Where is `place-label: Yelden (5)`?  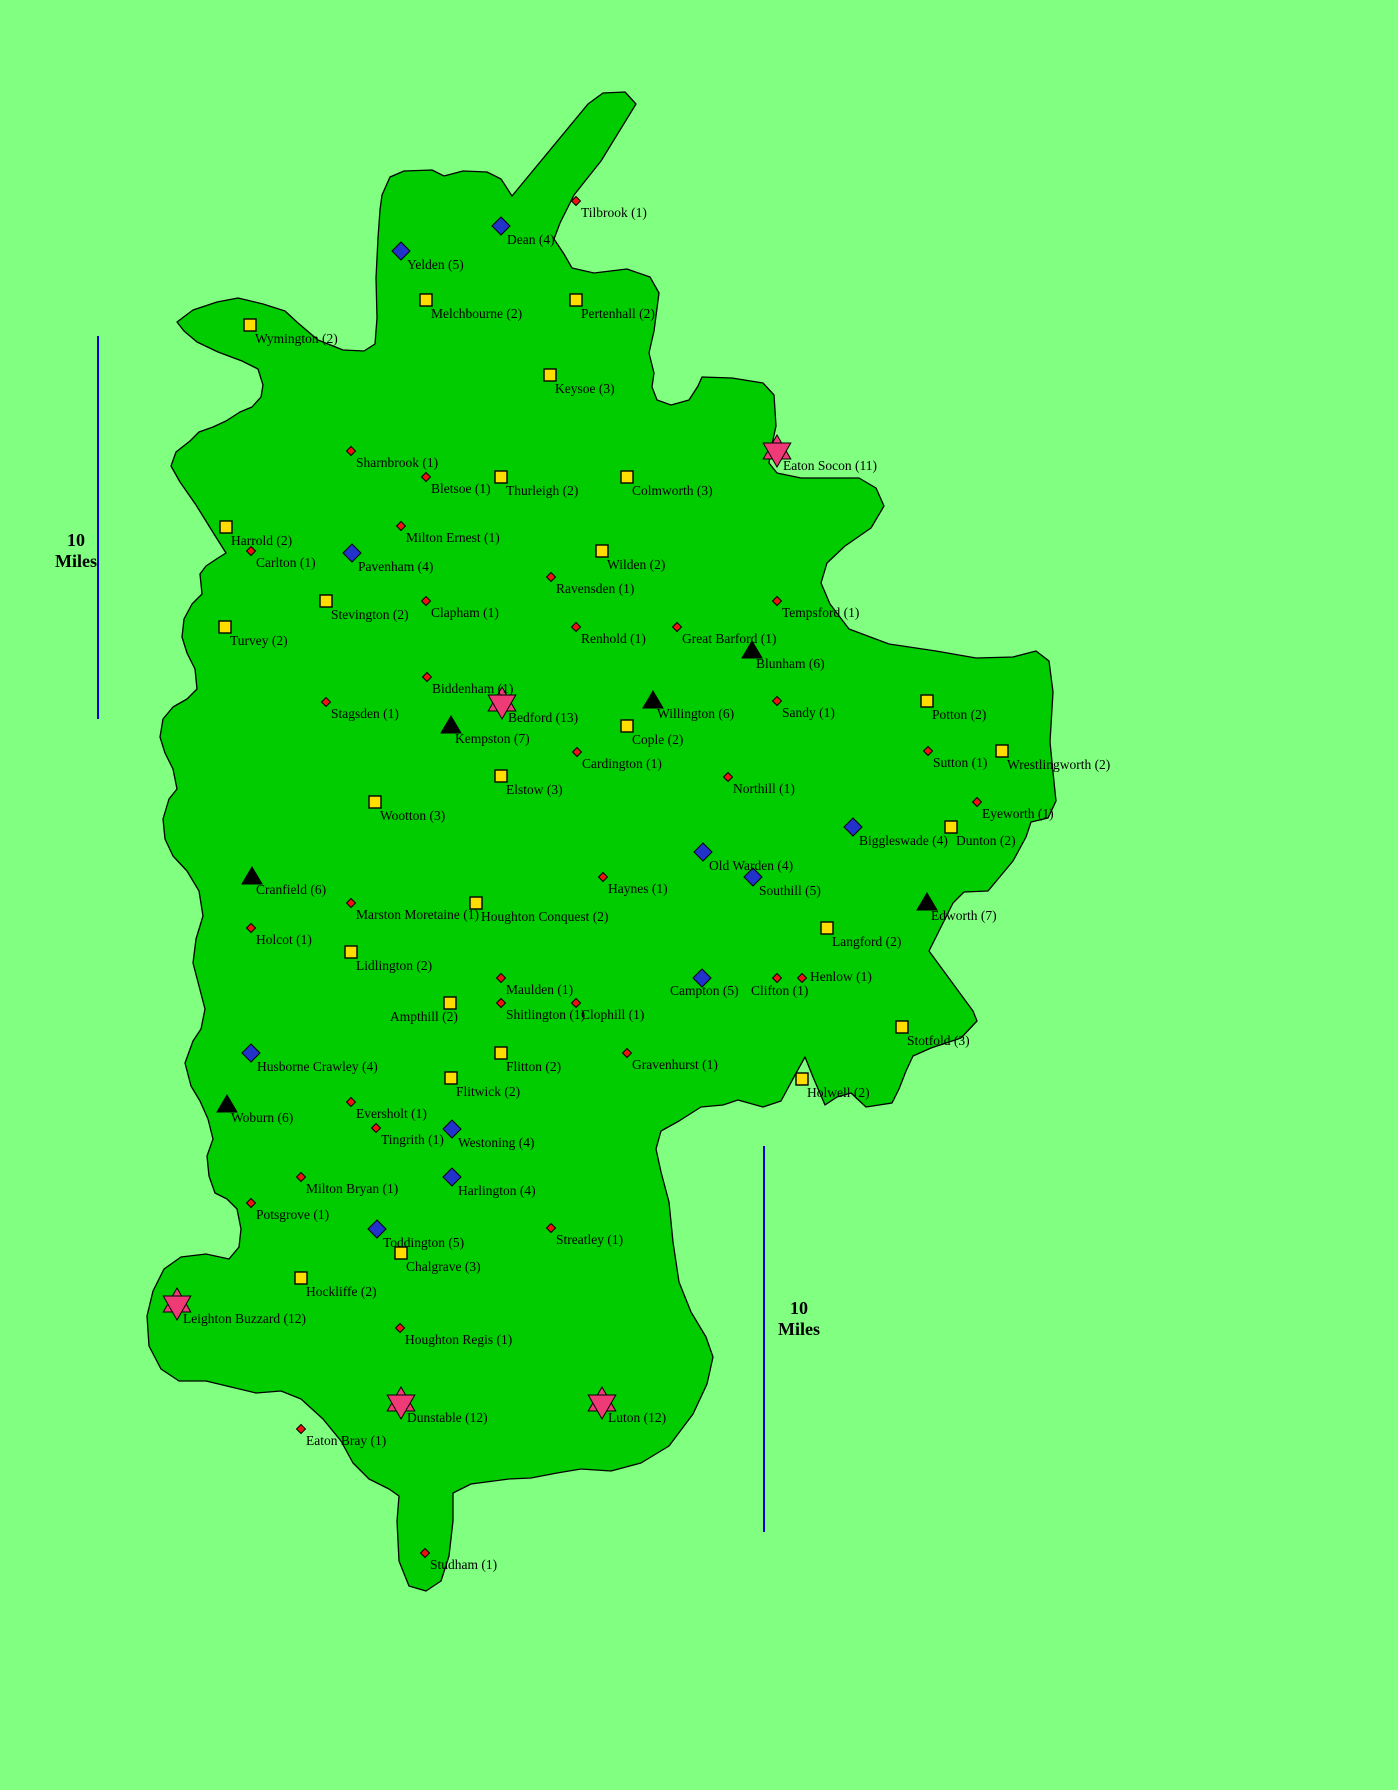 place-label: Yelden (5) is located at coordinates (435, 264).